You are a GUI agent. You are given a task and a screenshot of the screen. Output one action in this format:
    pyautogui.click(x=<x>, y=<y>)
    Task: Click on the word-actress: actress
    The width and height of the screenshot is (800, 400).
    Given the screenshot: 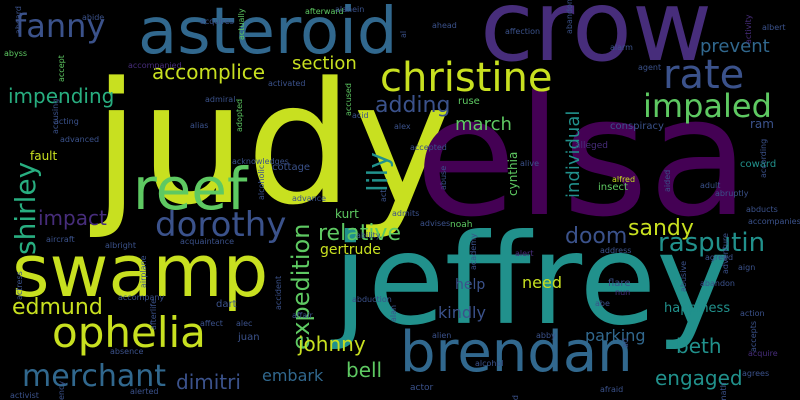 What is the action you would take?
    pyautogui.click(x=19, y=285)
    